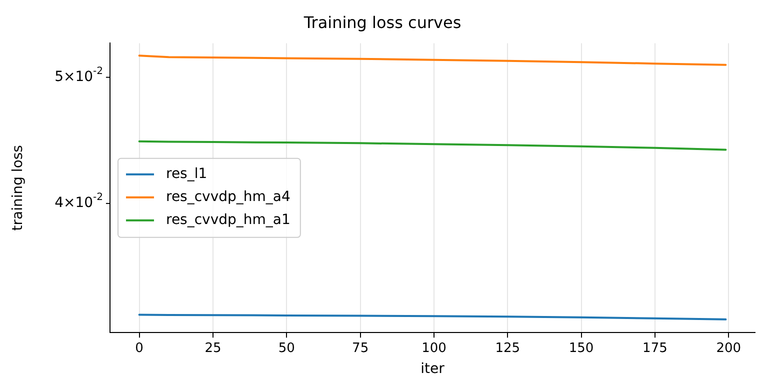 Image resolution: width=770 pixels, height=385 pixels. What do you see at coordinates (228, 220) in the screenshot?
I see `legend-label: res_cvvdp_hm_a1` at bounding box center [228, 220].